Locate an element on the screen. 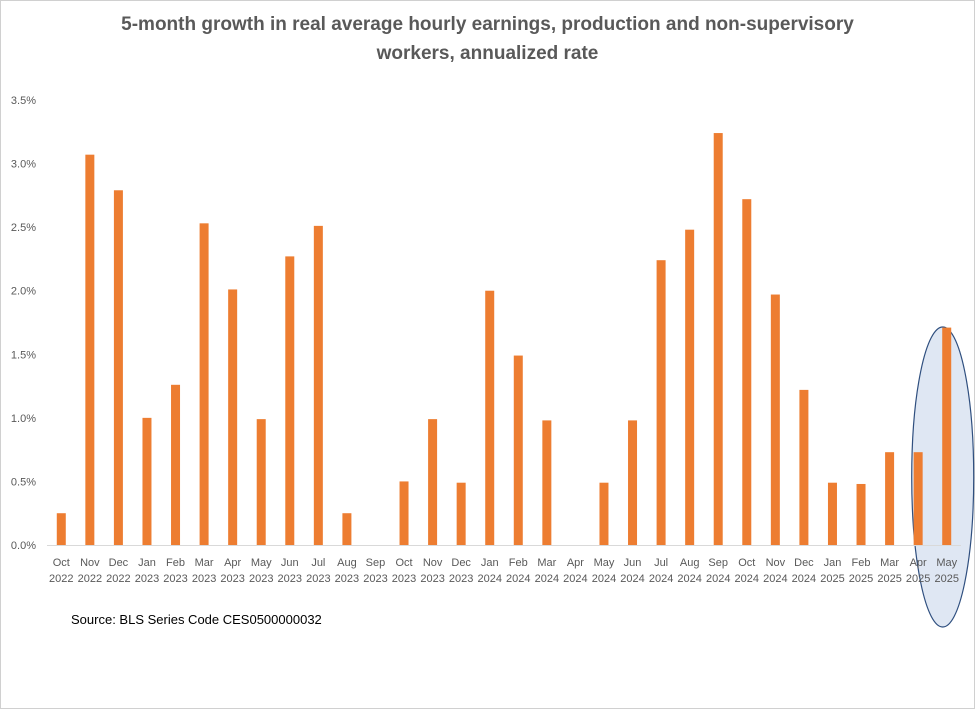 The image size is (975, 709). bar-jun-2023 is located at coordinates (290, 400).